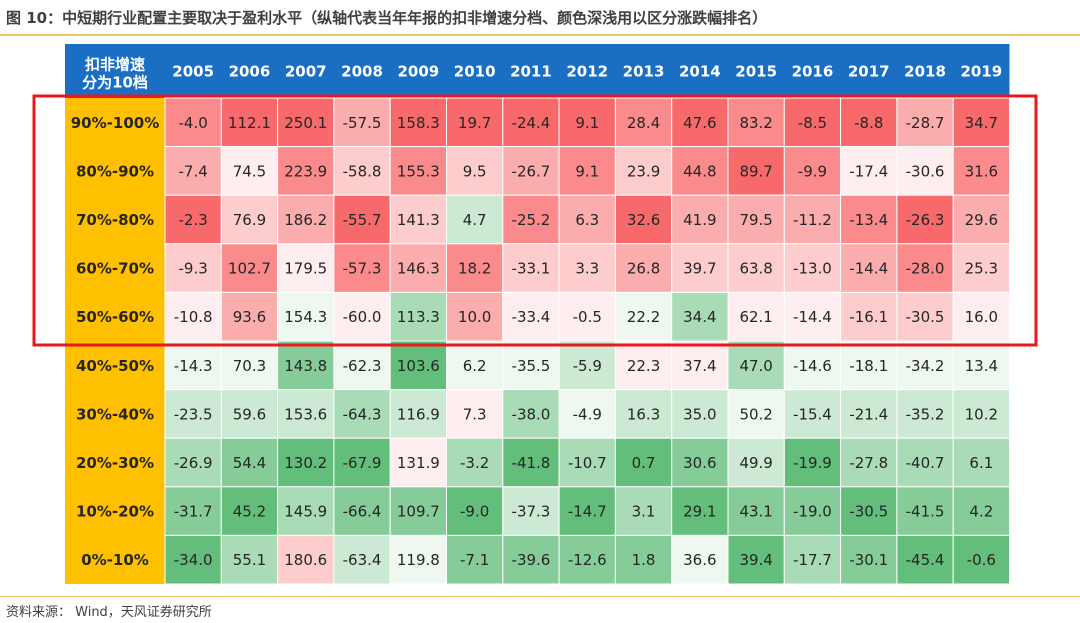  I want to click on header-bar, so click(537, 71).